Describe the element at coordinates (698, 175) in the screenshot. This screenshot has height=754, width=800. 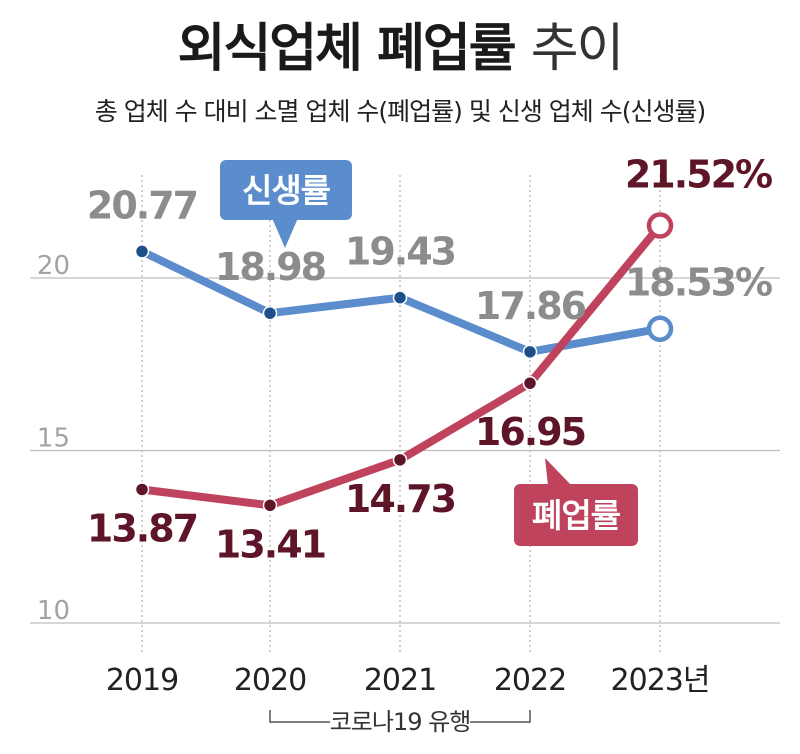
I see `data-label-s1-4: 21.52%` at that location.